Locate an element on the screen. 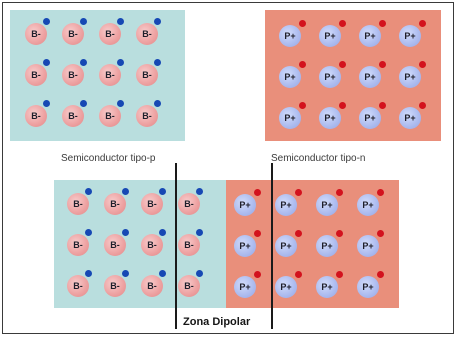  depletion-zone-label: Zona Dipolar is located at coordinates (217, 322).